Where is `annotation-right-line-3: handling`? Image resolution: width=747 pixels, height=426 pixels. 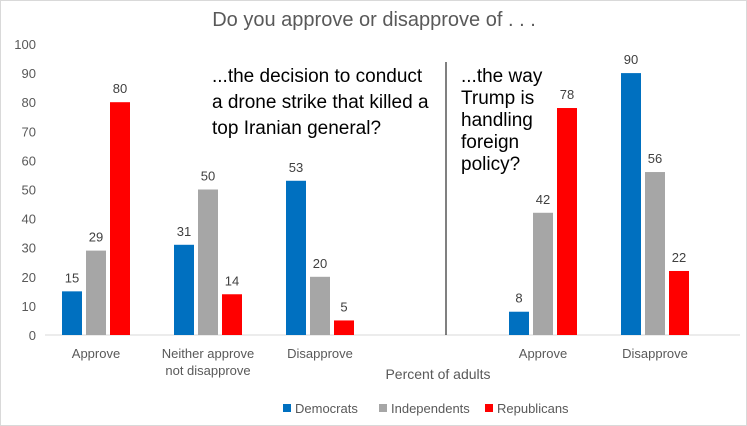
annotation-right-line-3: handling is located at coordinates (497, 120).